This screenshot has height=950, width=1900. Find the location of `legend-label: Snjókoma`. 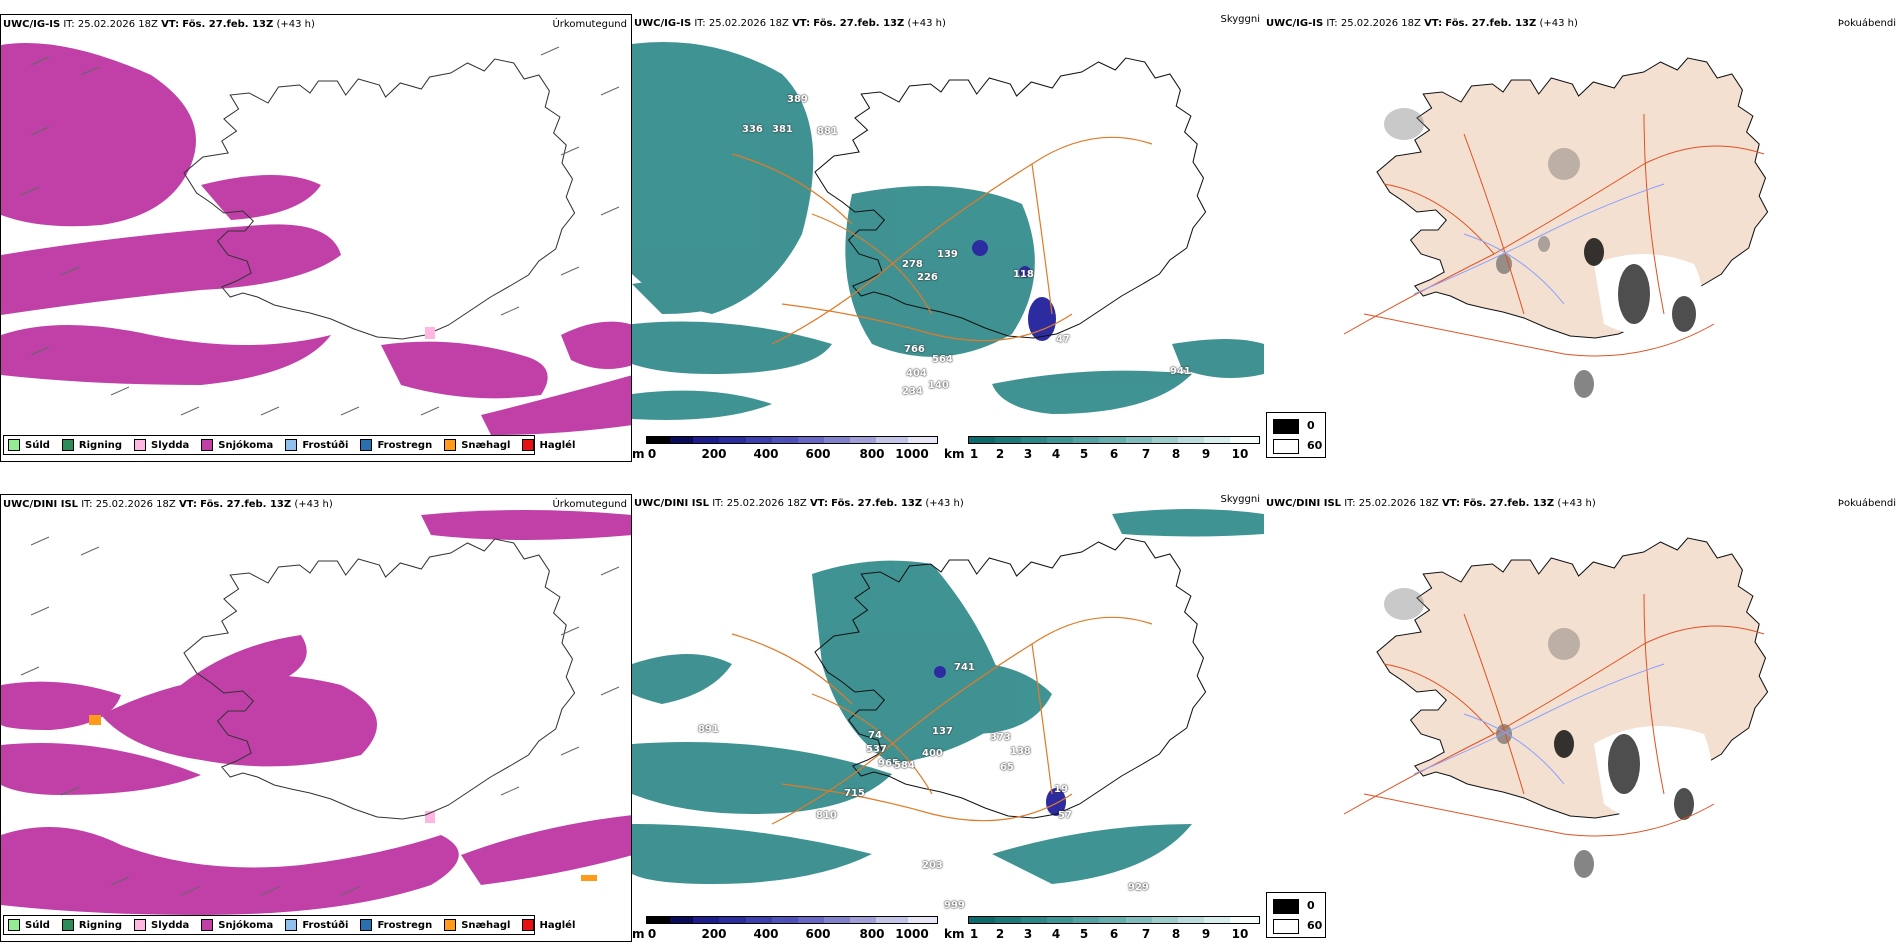

legend-label: Snjókoma is located at coordinates (246, 925).